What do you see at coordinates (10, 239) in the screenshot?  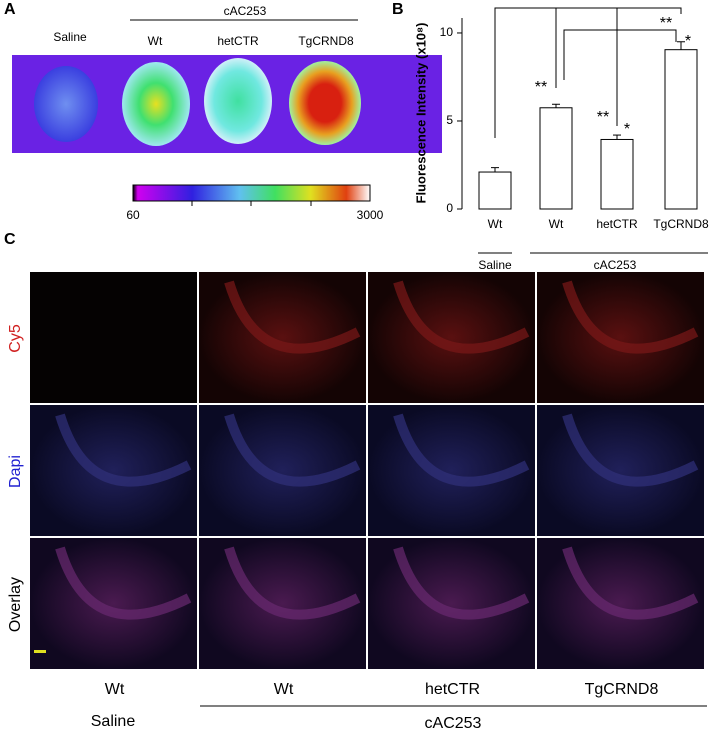 I see `panel-label: C` at bounding box center [10, 239].